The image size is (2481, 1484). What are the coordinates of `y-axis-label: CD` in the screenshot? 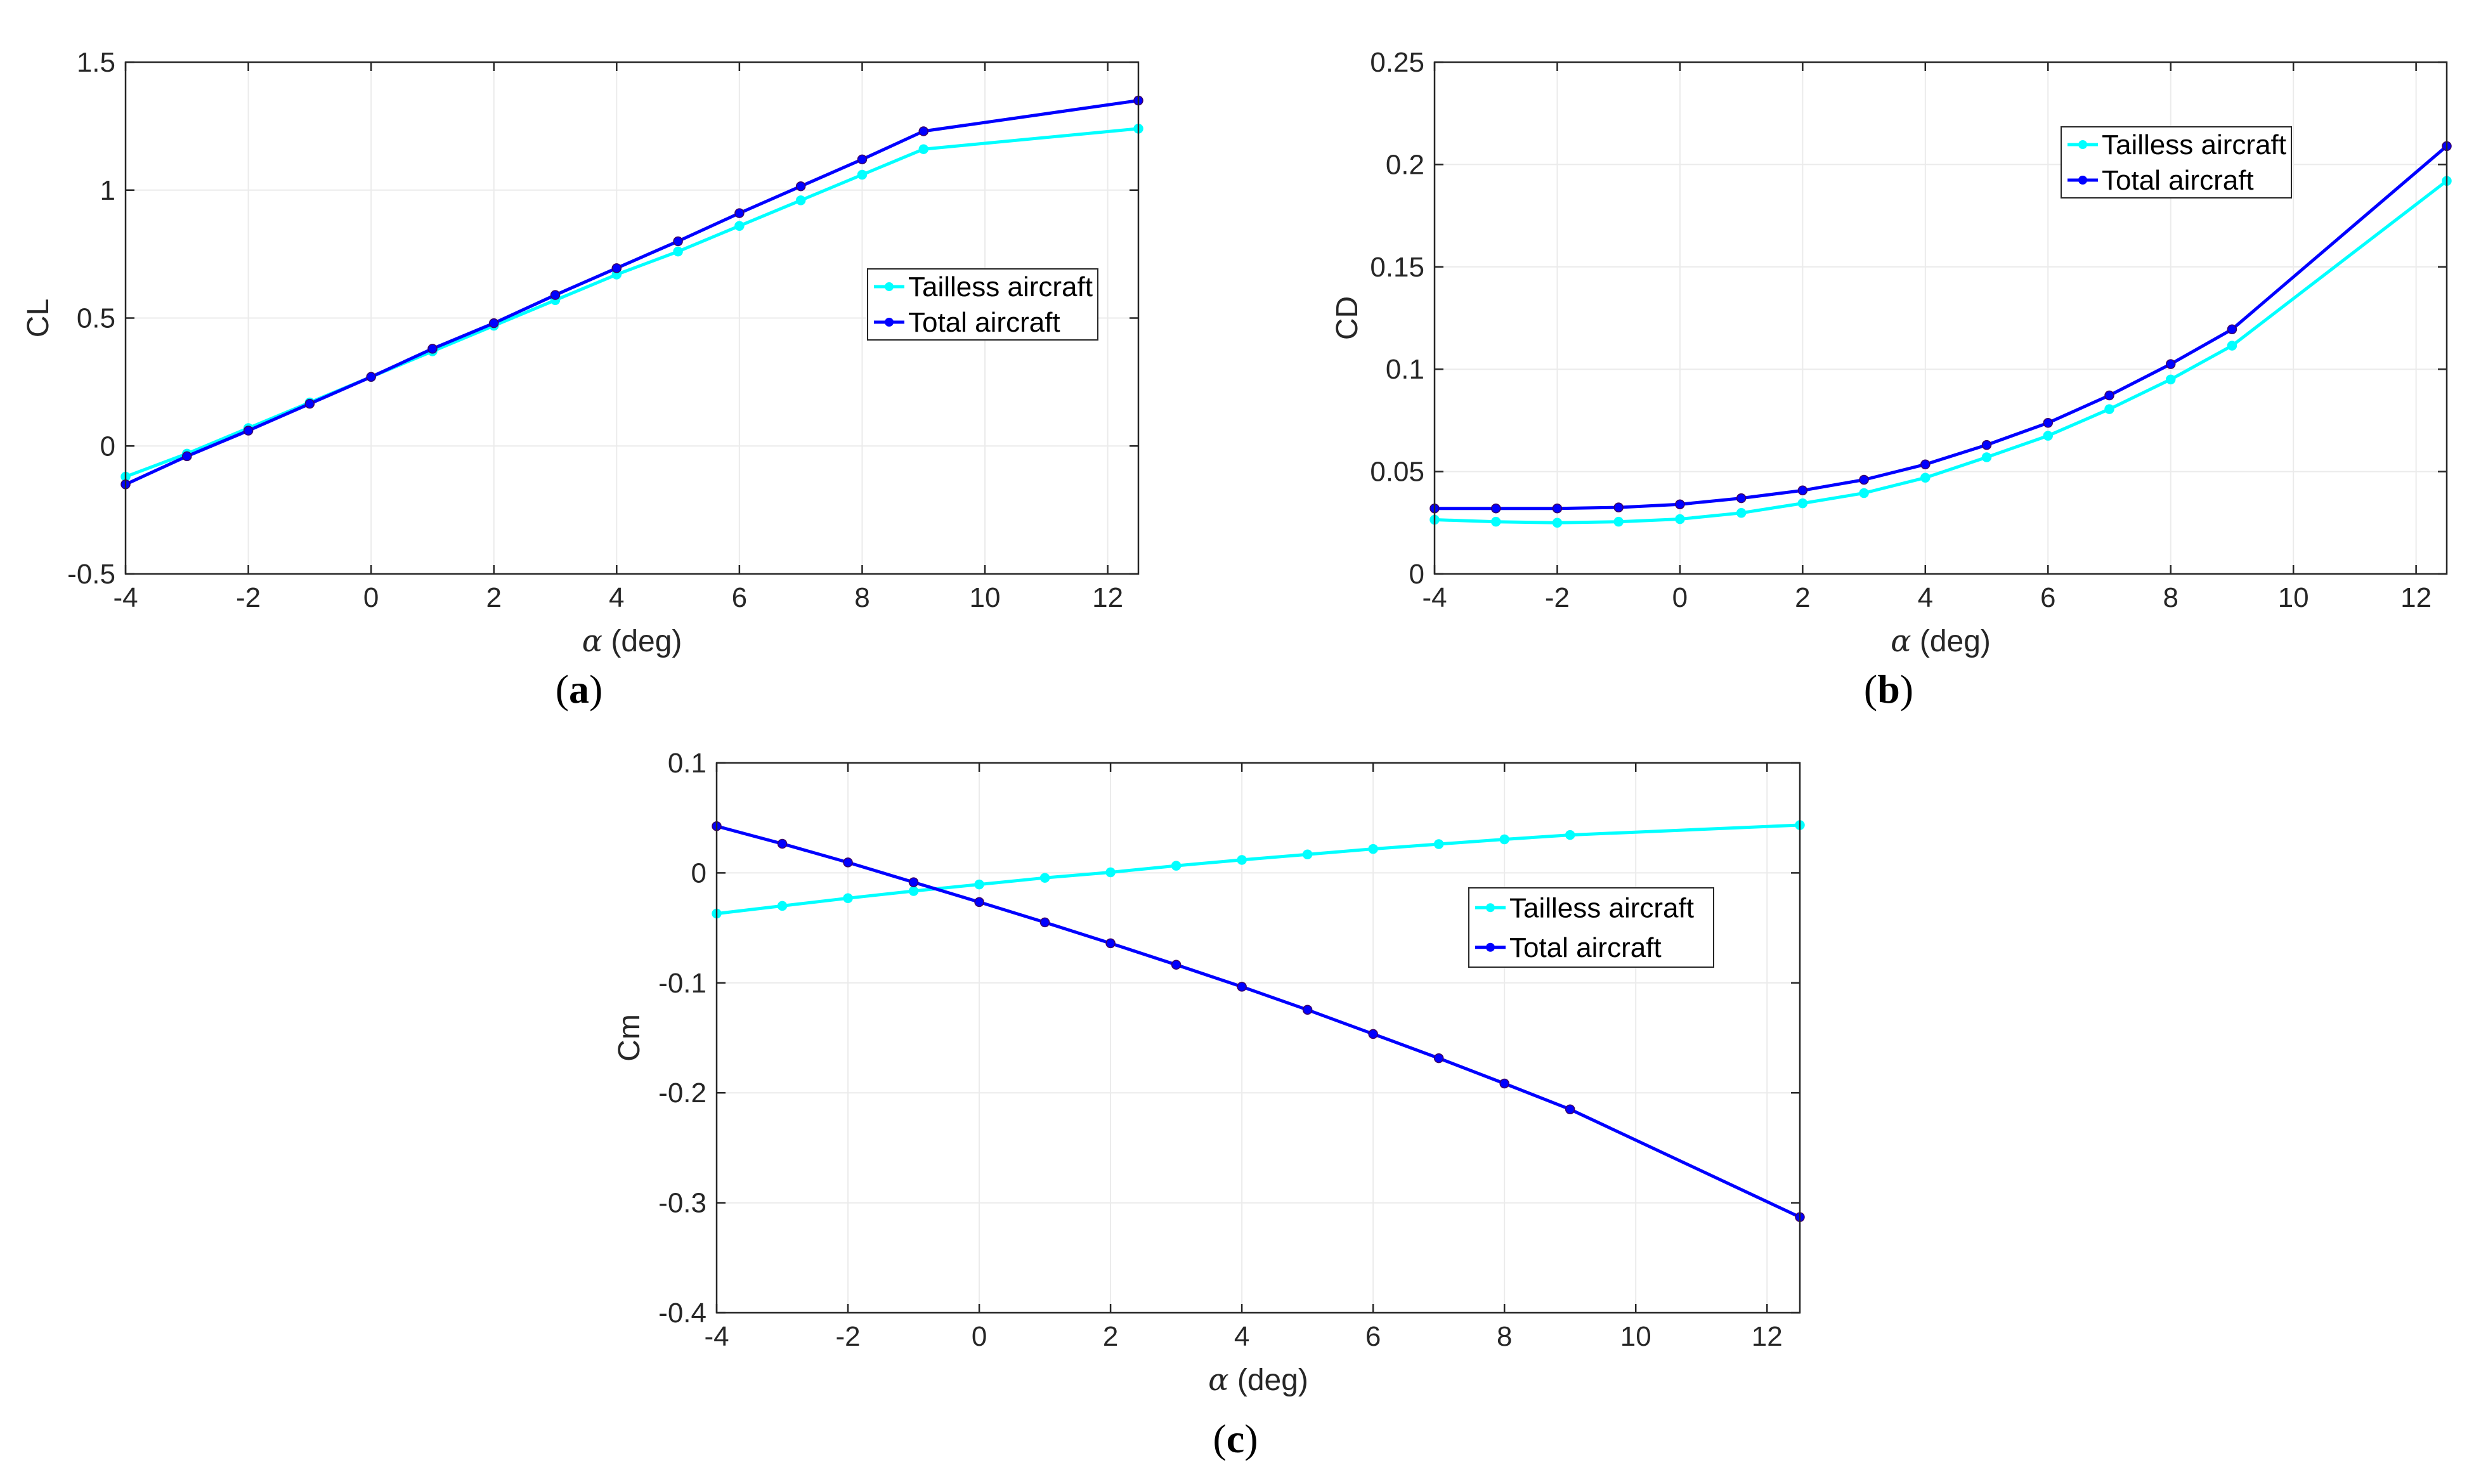 It's located at (1347, 318).